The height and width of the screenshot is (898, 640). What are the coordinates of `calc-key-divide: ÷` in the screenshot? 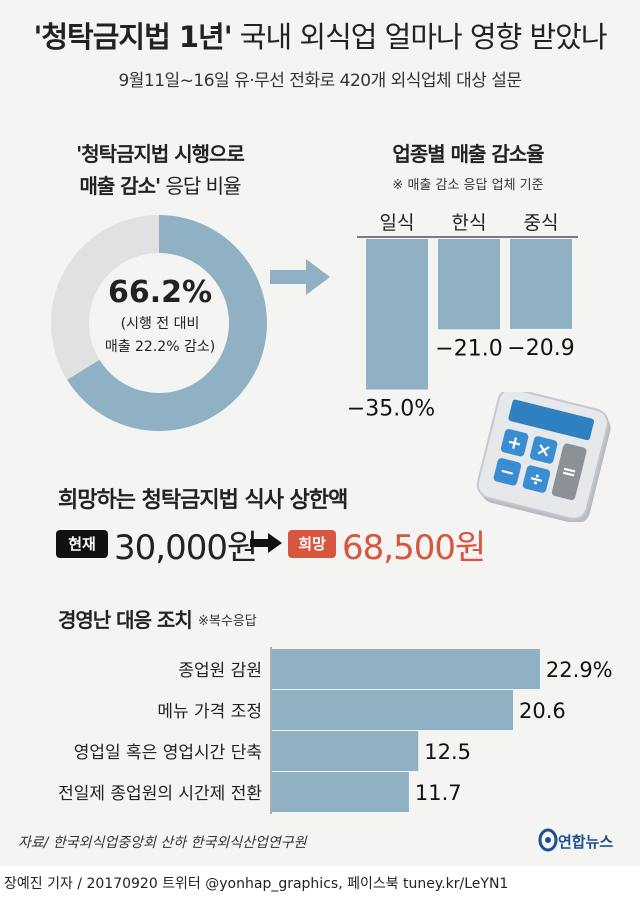 It's located at (536, 480).